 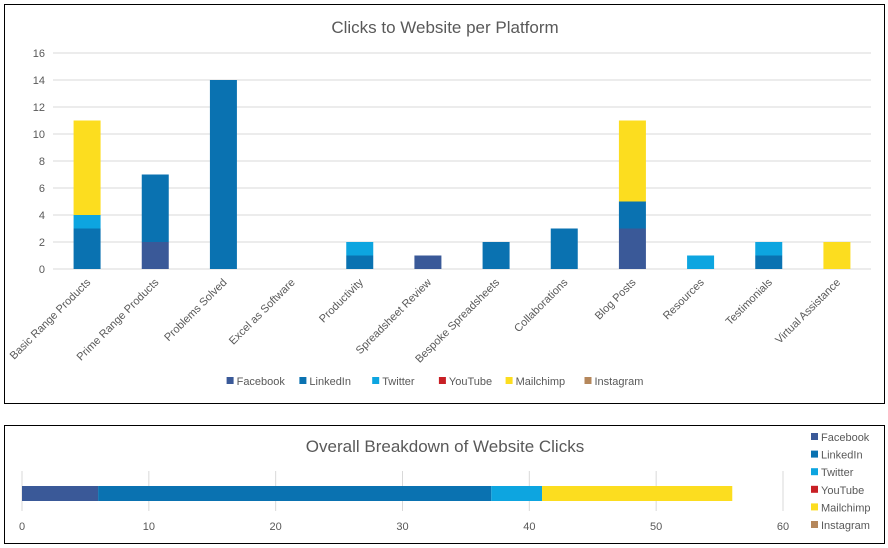 I want to click on x-tick-label: 20, so click(x=276, y=527).